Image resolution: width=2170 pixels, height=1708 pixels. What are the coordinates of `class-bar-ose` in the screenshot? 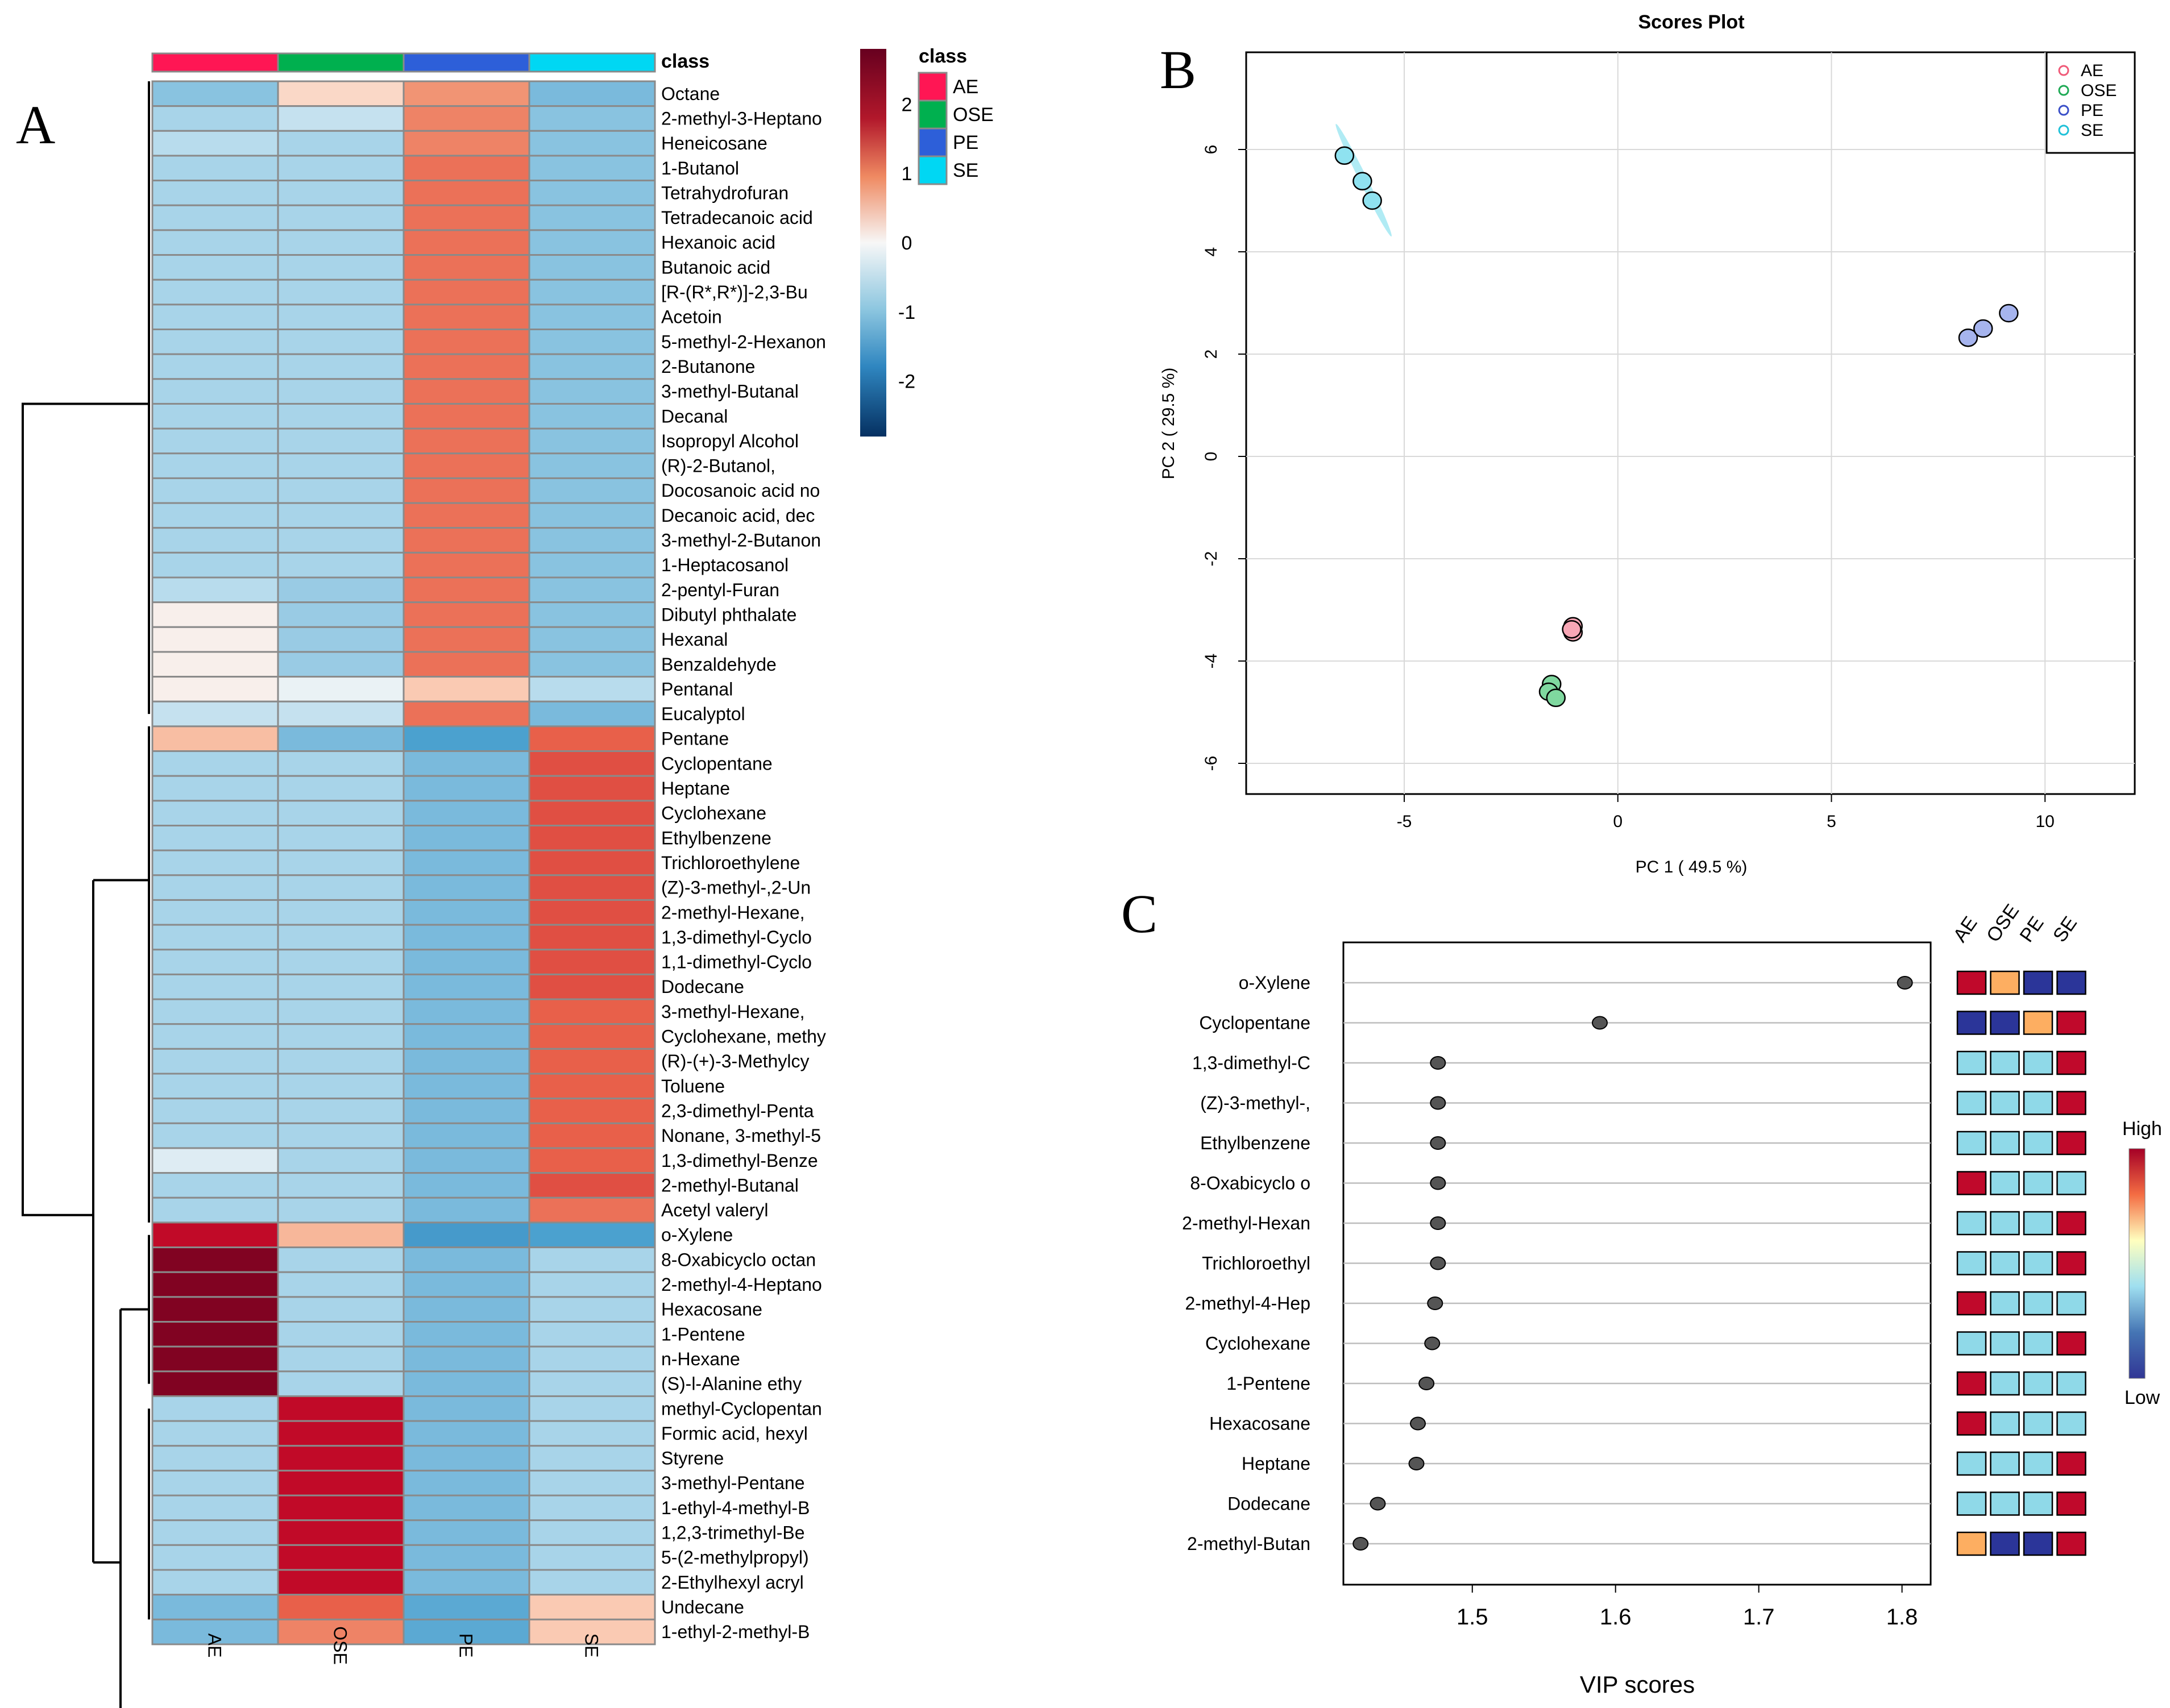 It's located at (341, 63).